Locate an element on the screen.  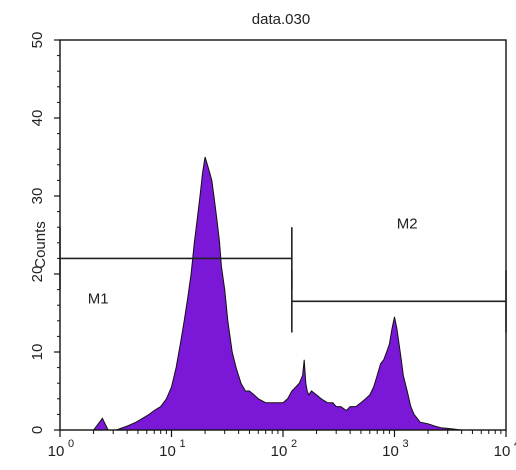
x-tick-exponent-1: 1 is located at coordinates (182, 444).